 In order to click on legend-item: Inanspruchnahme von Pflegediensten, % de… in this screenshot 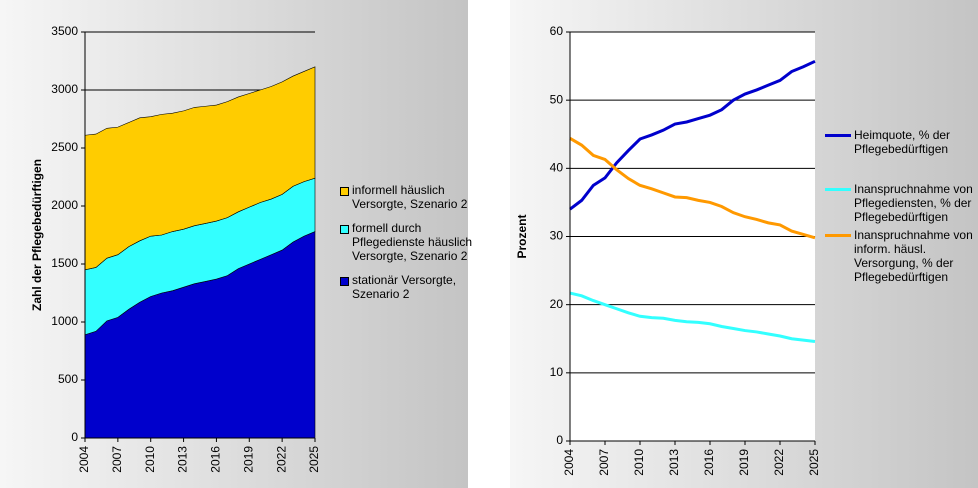, I will do `click(900, 203)`.